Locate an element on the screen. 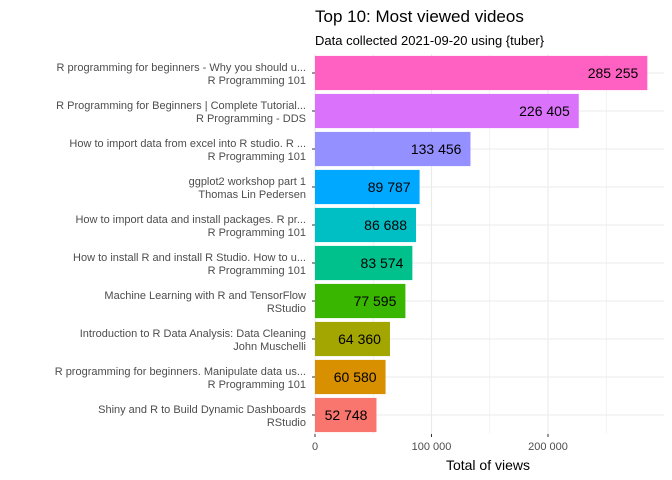 The image size is (672, 480). y-tick-label-channel: John Muschelli is located at coordinates (269, 347).